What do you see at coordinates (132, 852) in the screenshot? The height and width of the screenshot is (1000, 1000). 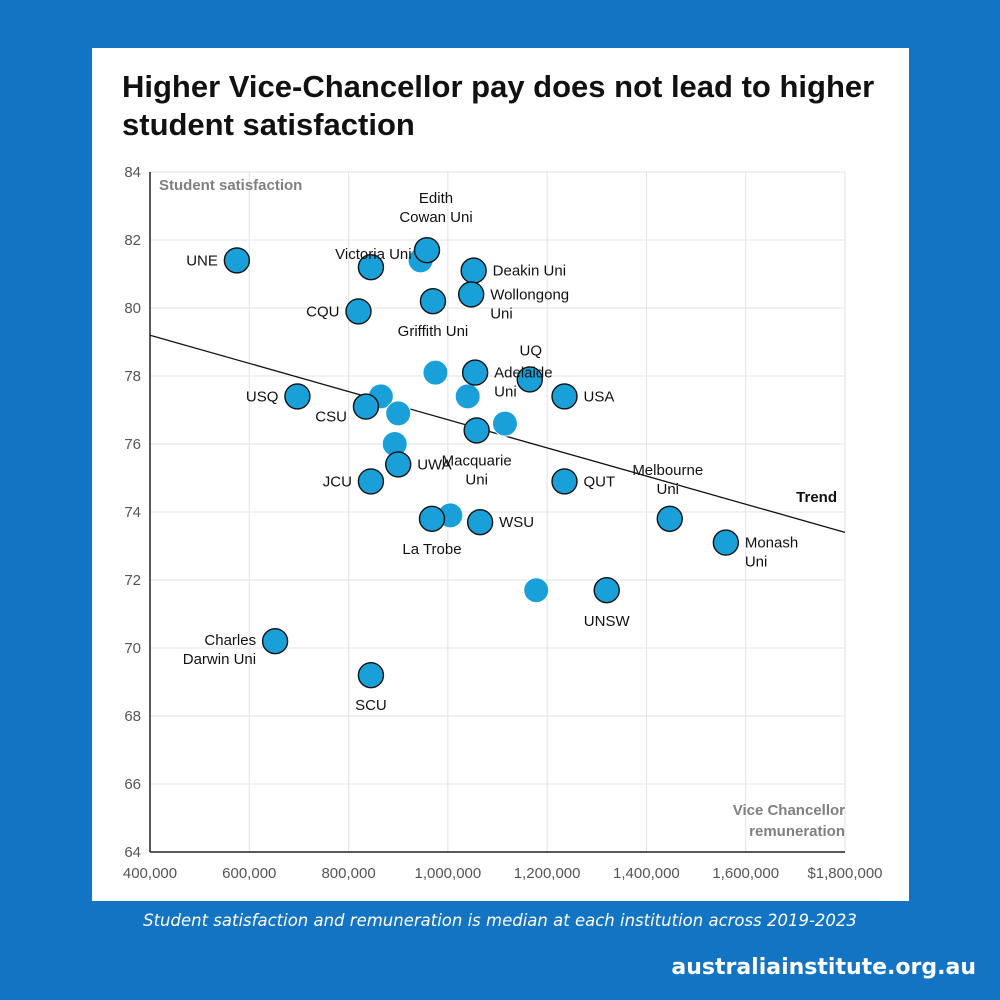 I see `y-tick-label: 64` at bounding box center [132, 852].